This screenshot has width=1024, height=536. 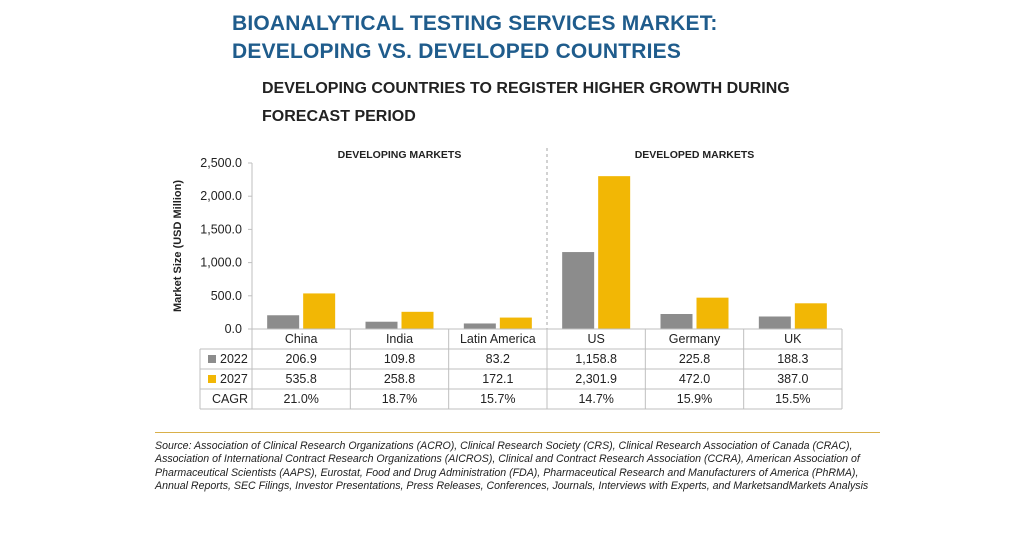 I want to click on y-tick-label: 2,500.0, so click(x=221, y=163).